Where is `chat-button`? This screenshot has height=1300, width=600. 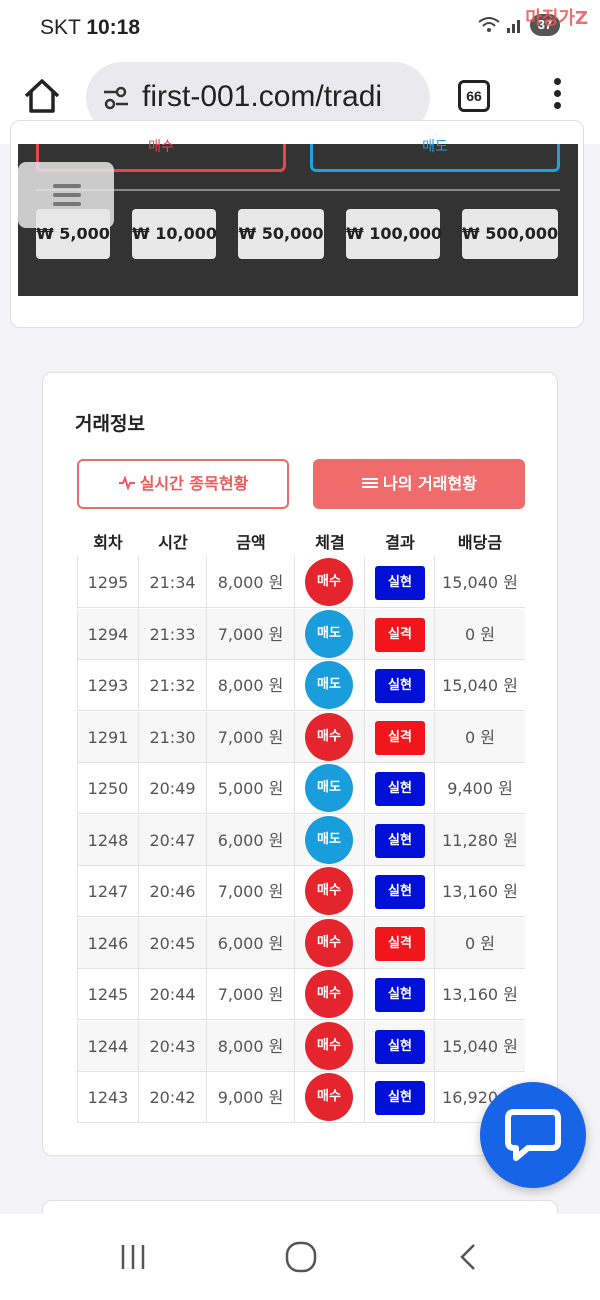
chat-button is located at coordinates (533, 1135).